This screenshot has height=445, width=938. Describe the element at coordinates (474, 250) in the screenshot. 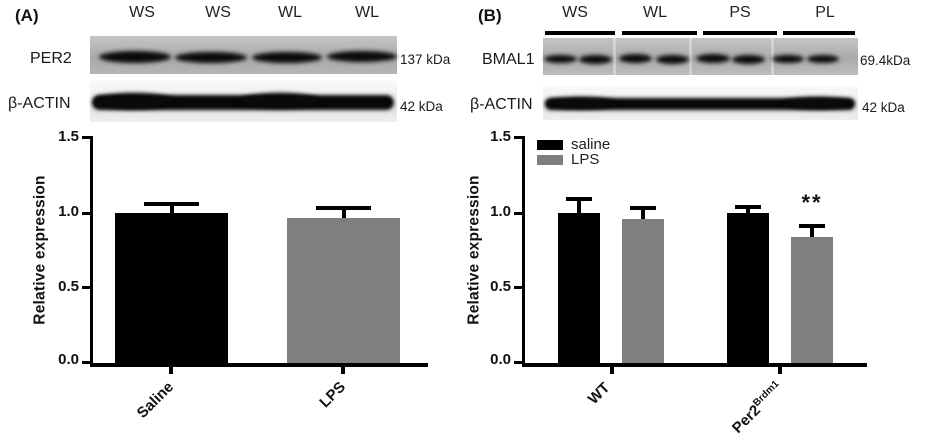

I see `y-axis-title: Relative expression` at that location.